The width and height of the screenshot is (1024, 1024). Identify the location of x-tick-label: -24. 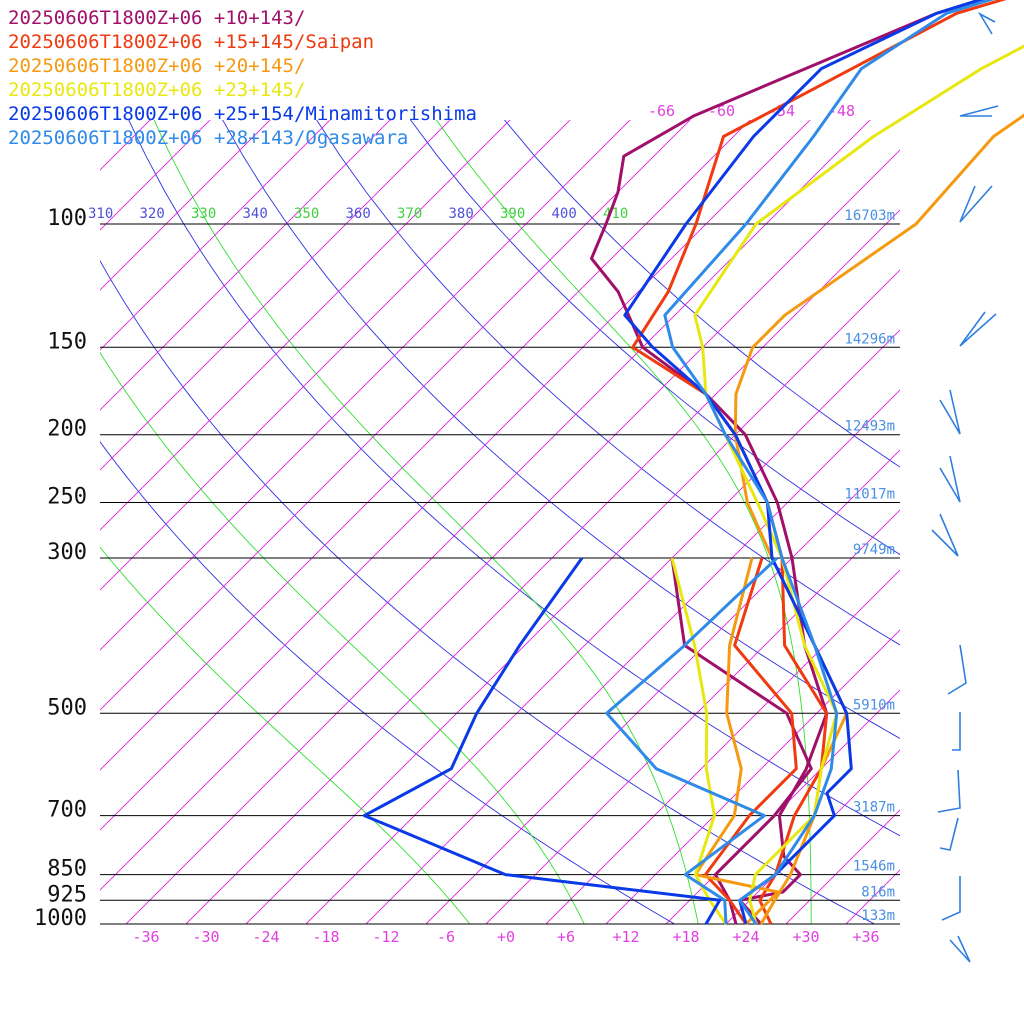
(265, 937).